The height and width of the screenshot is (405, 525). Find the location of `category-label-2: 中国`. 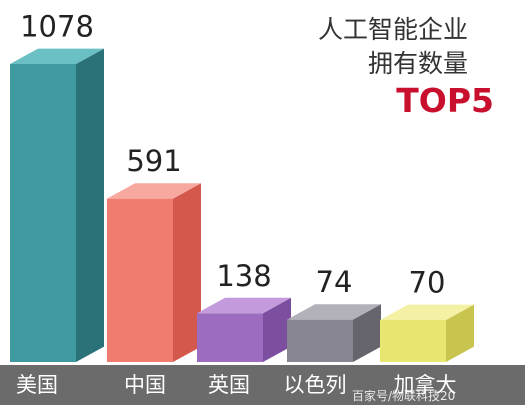

category-label-2: 中国 is located at coordinates (145, 385).